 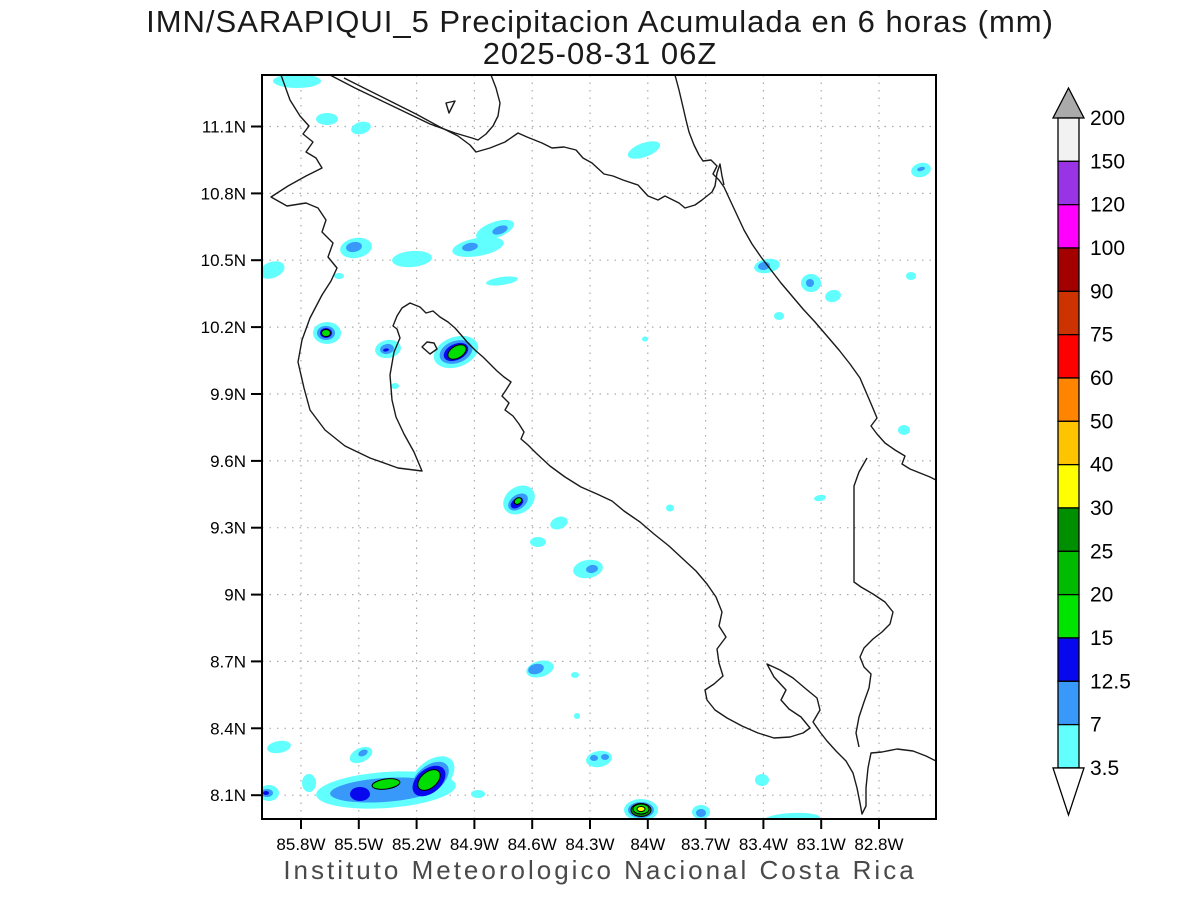 What do you see at coordinates (1091, 452) in the screenshot?
I see `colorbar: 200 150 120 100 90 75 60 50 40 30 25 20 15 12.5 7 3.5` at bounding box center [1091, 452].